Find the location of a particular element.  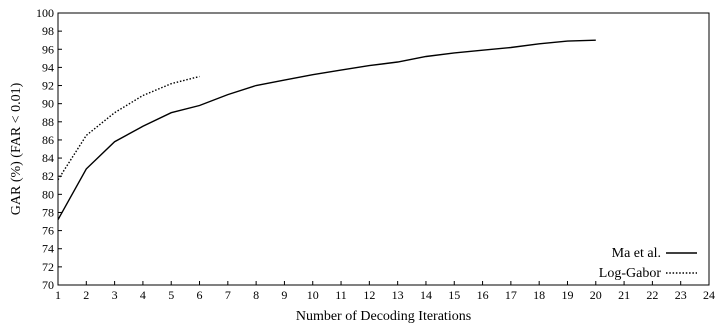

y-tick-label: 74 is located at coordinates (48, 249).